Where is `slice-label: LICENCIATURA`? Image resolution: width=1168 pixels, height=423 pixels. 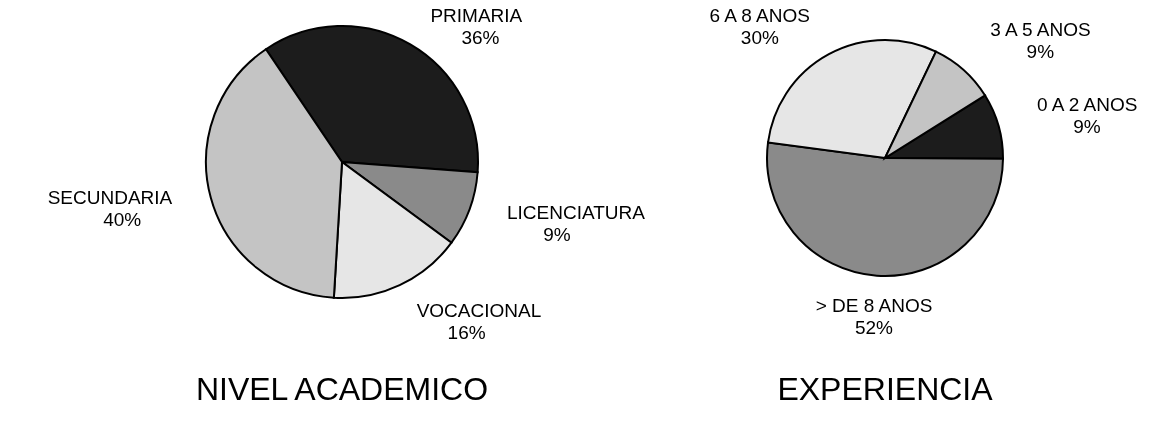
slice-label: LICENCIATURA is located at coordinates (576, 213).